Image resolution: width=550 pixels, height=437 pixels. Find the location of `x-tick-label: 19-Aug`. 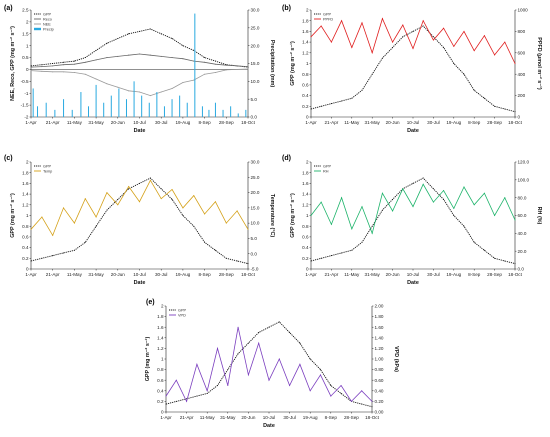

x-tick-label: 19-Aug is located at coordinates (182, 274).